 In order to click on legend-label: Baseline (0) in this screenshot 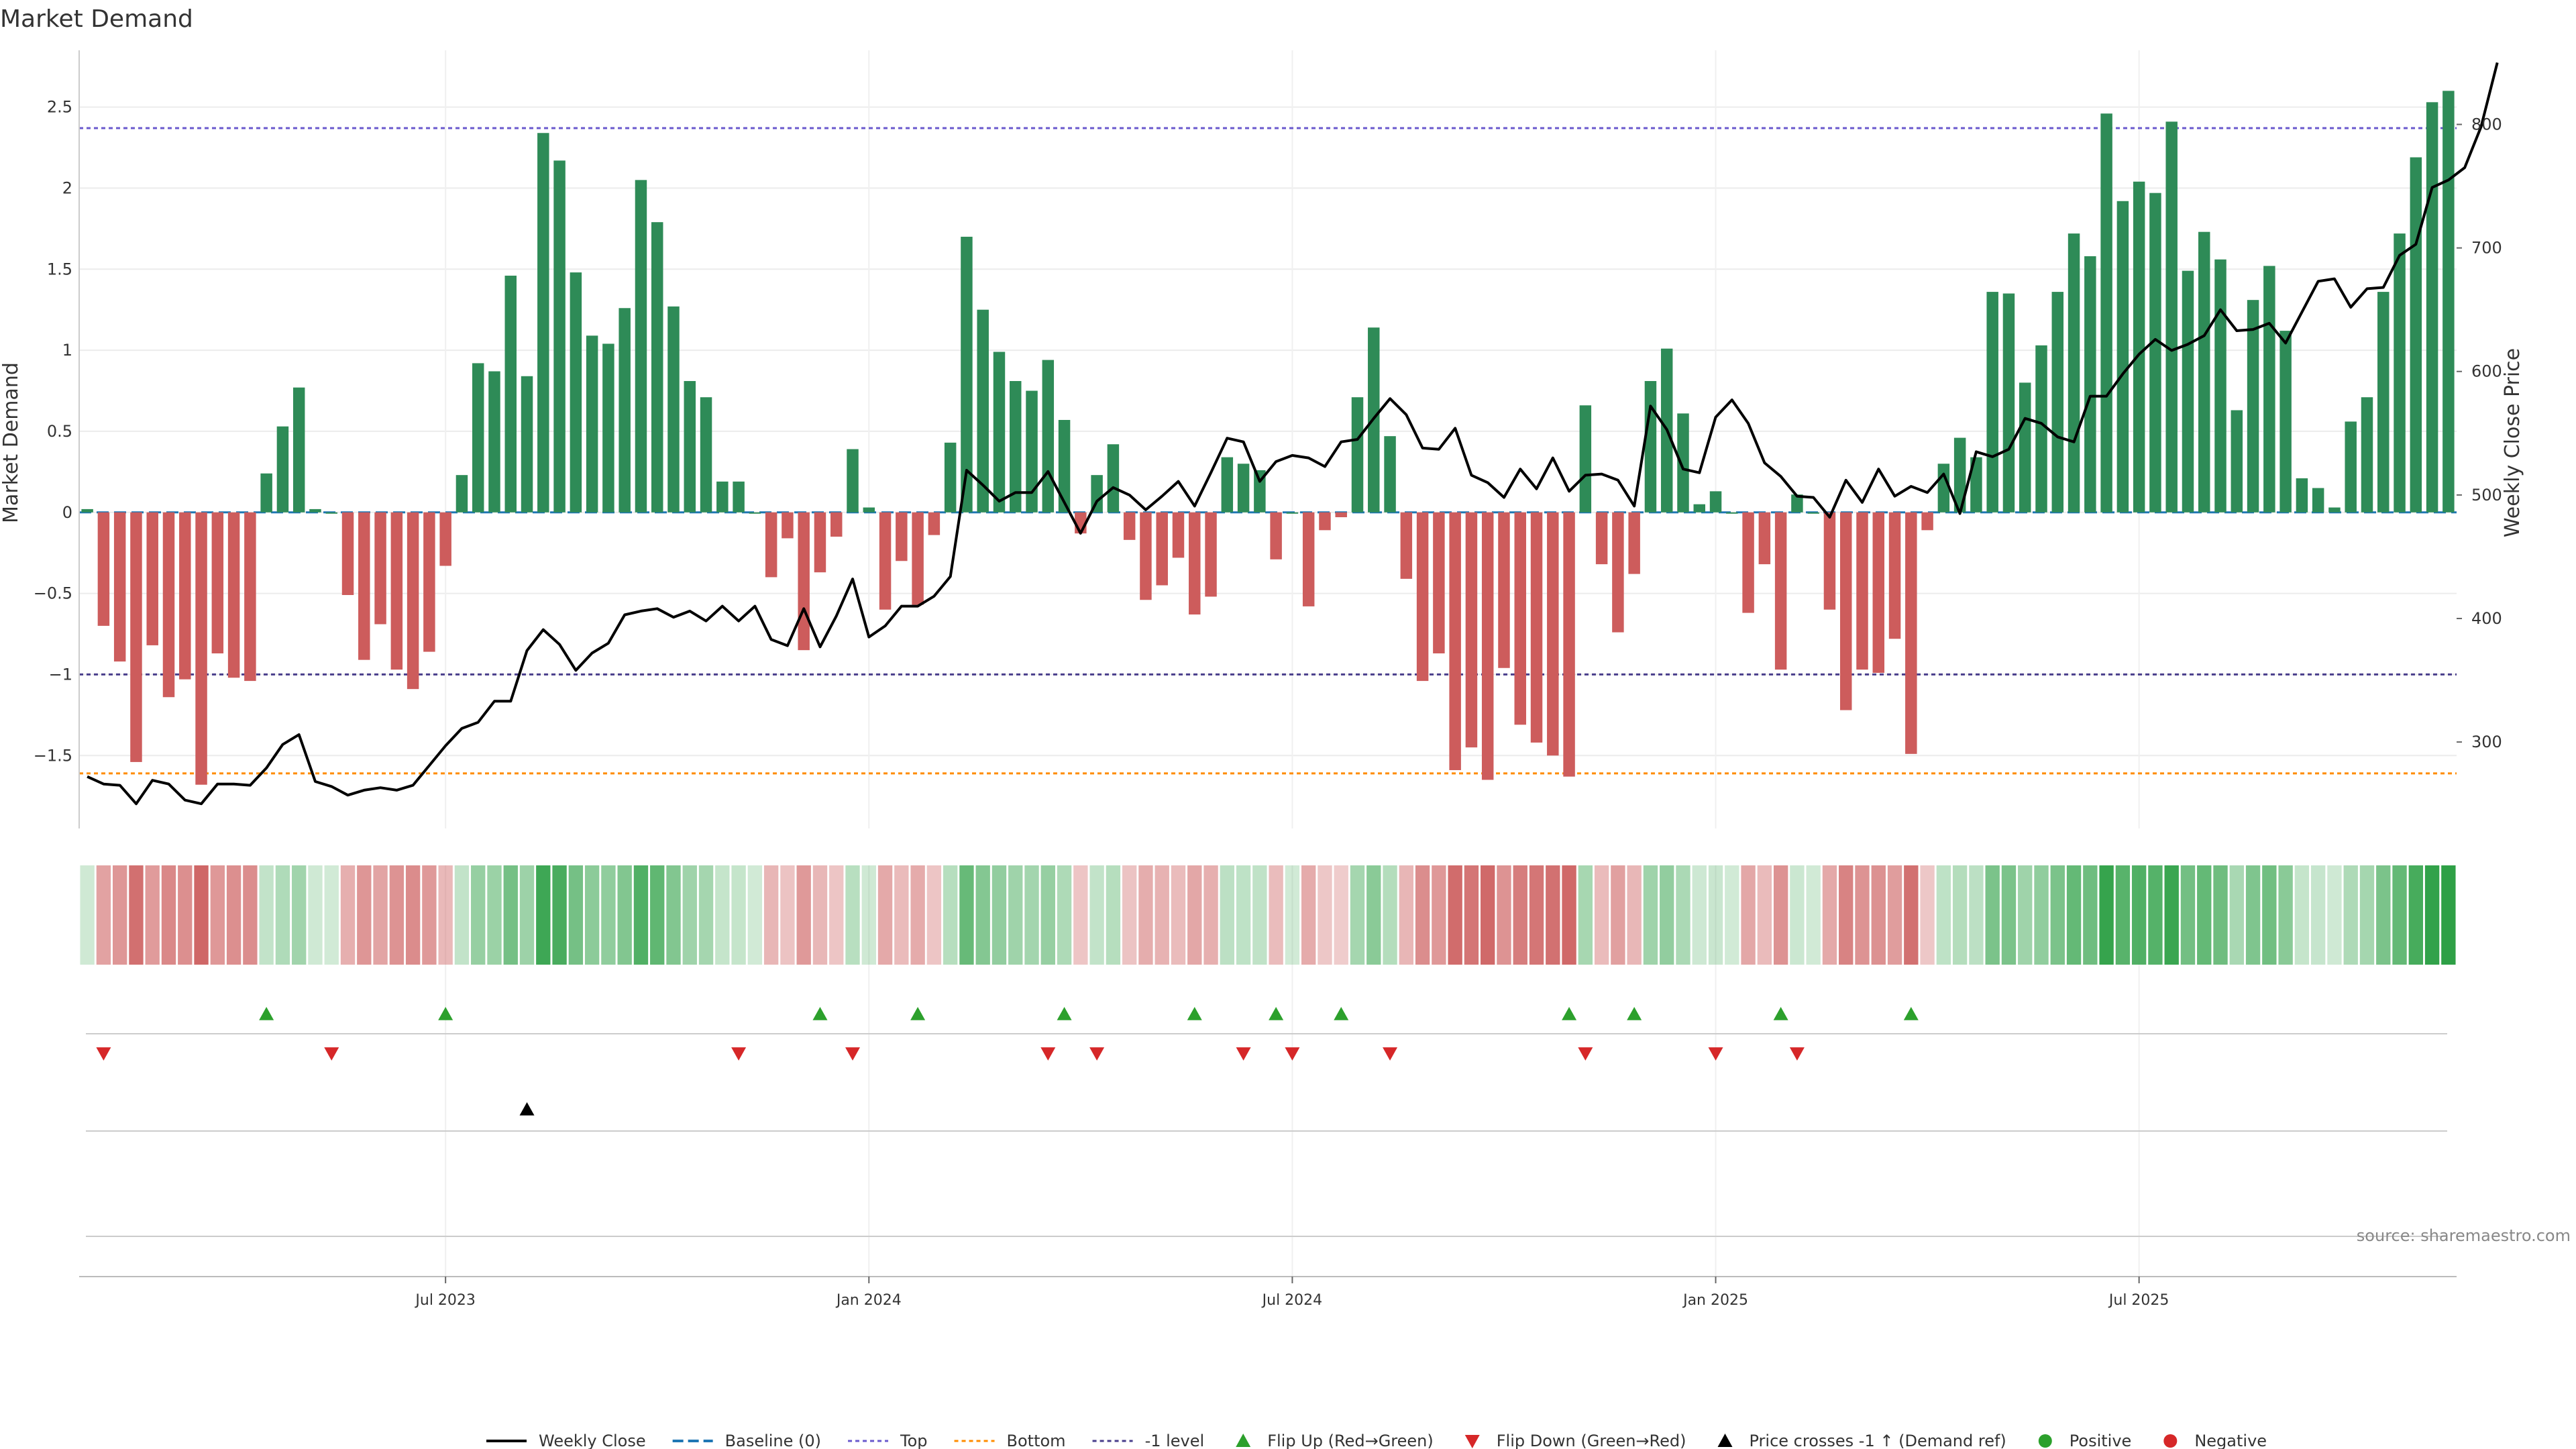, I will do `click(773, 1440)`.